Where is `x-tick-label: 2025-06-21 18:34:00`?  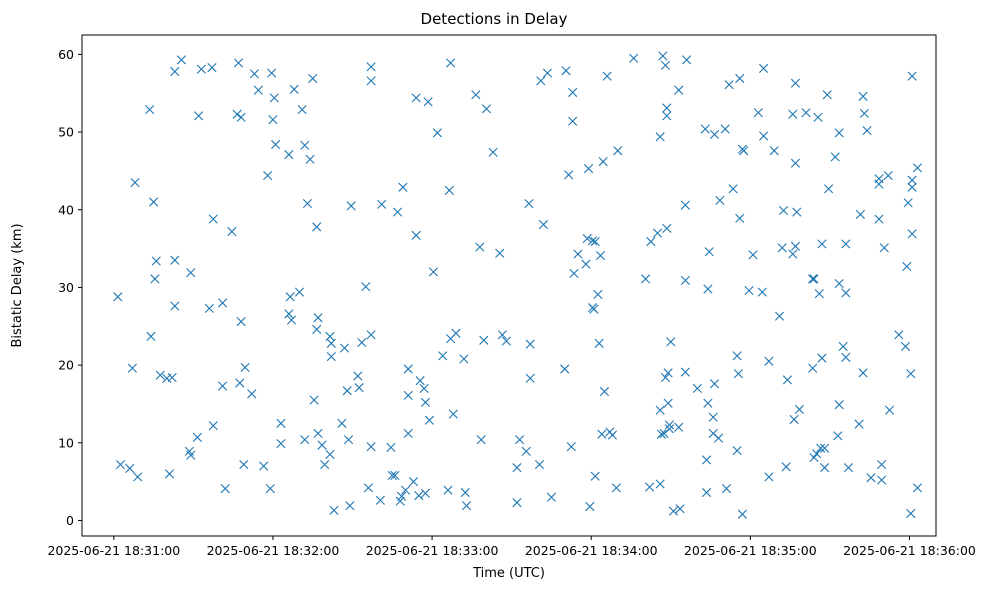 x-tick-label: 2025-06-21 18:34:00 is located at coordinates (591, 550).